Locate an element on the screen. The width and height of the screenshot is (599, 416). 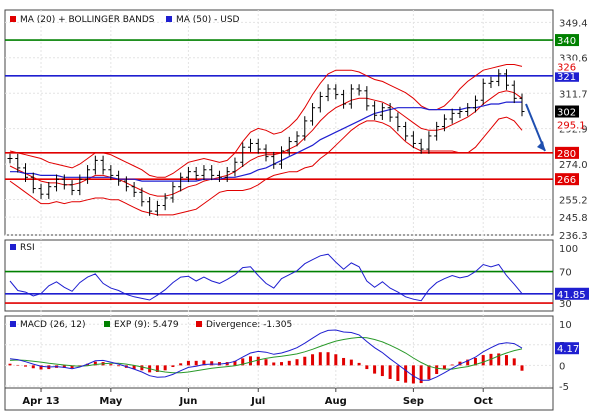
price-legend: MA (20) + BOLLINGER BANDS MA (50) - USD is located at coordinates (125, 20).